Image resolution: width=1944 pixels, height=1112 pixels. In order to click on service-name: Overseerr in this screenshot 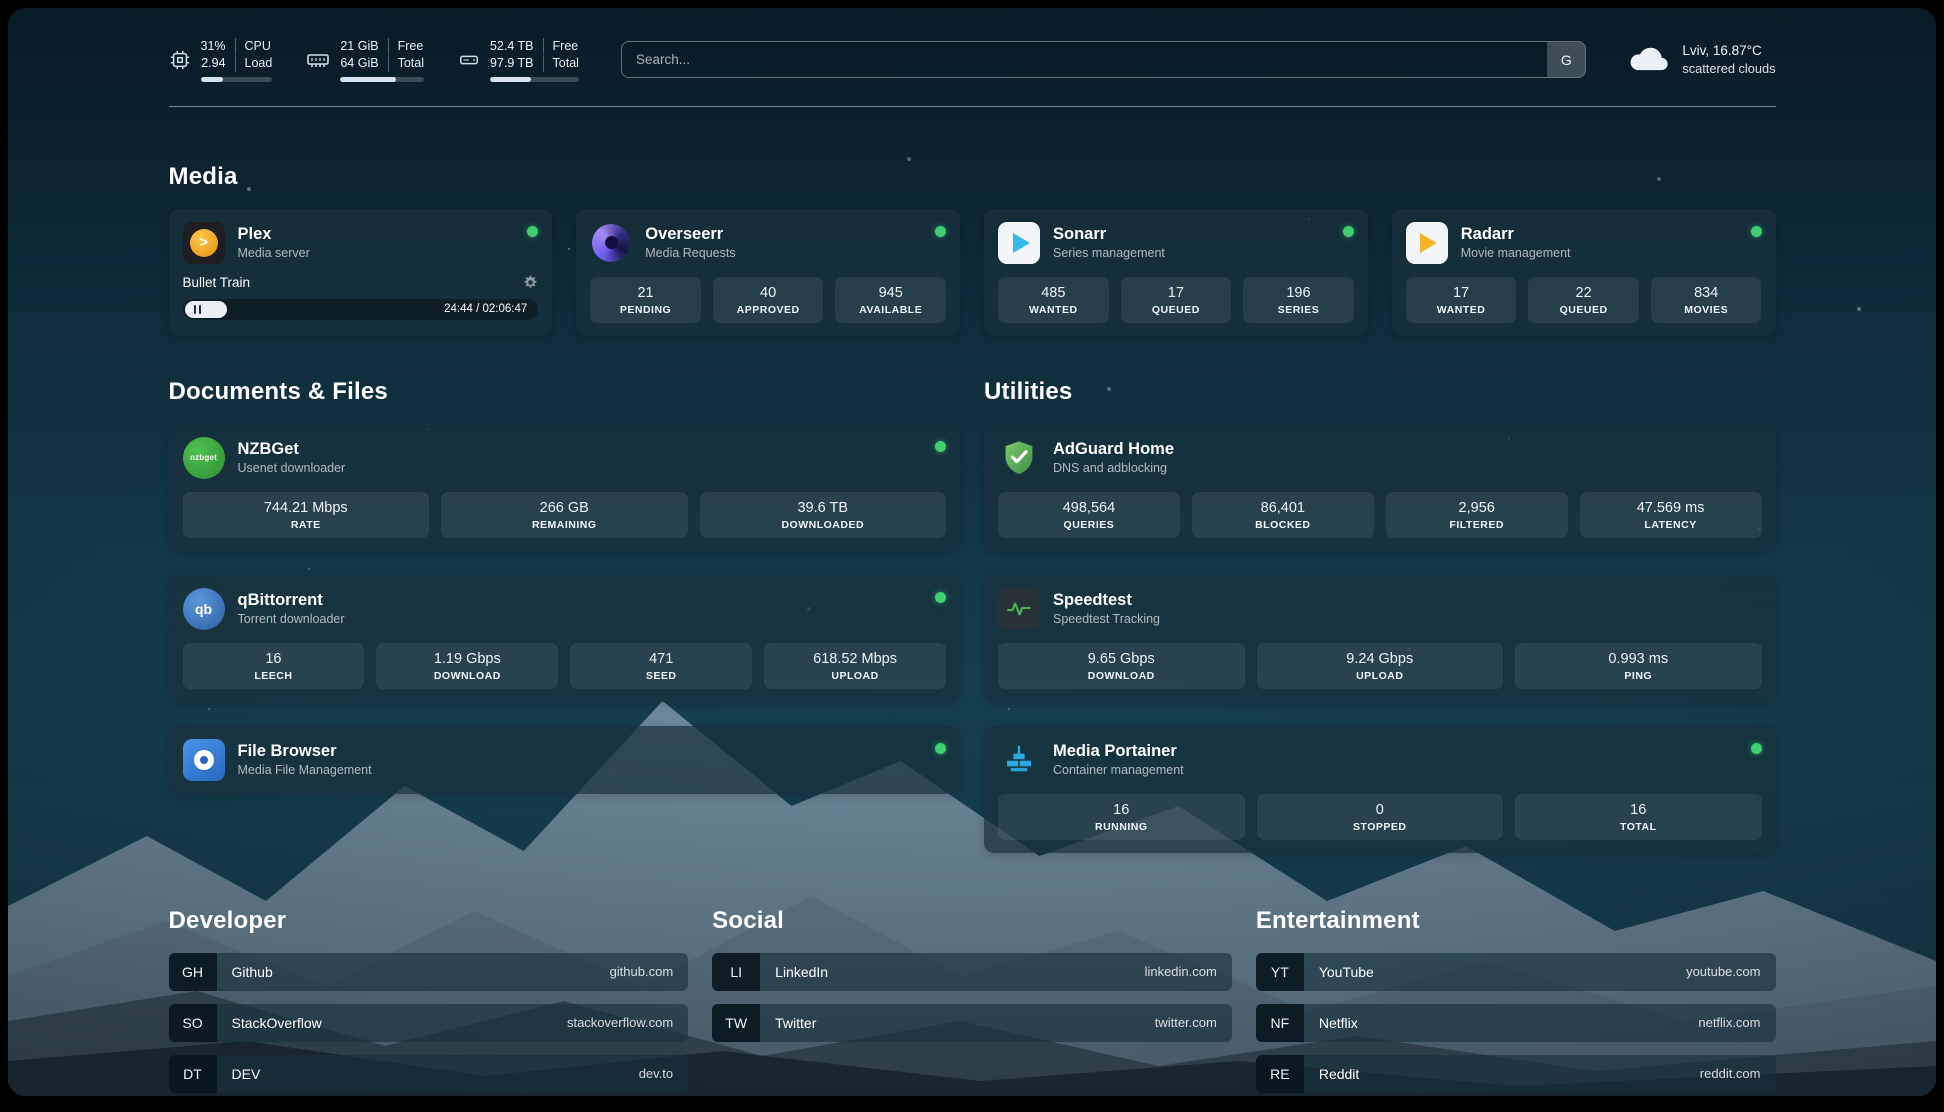, I will do `click(684, 233)`.